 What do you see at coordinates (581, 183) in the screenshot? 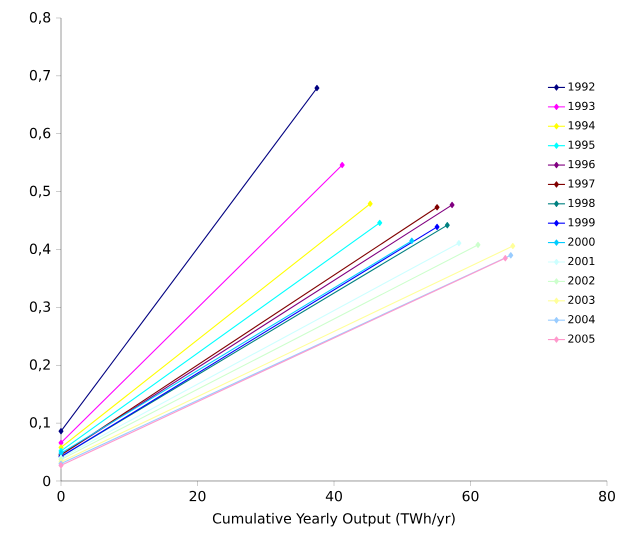
I see `legend-label: 1997` at bounding box center [581, 183].